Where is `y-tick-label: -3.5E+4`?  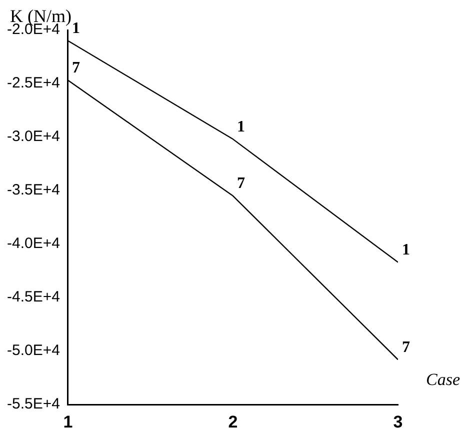
y-tick-label: -3.5E+4 is located at coordinates (33, 190).